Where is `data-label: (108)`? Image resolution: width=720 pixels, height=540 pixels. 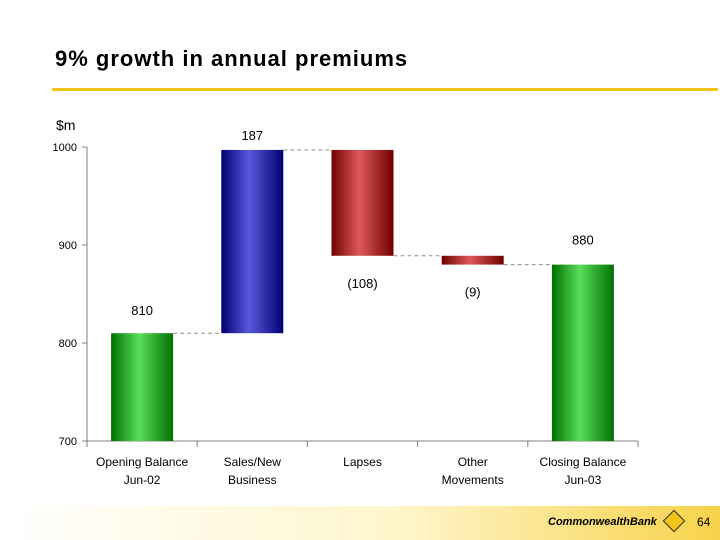
data-label: (108) is located at coordinates (362, 283).